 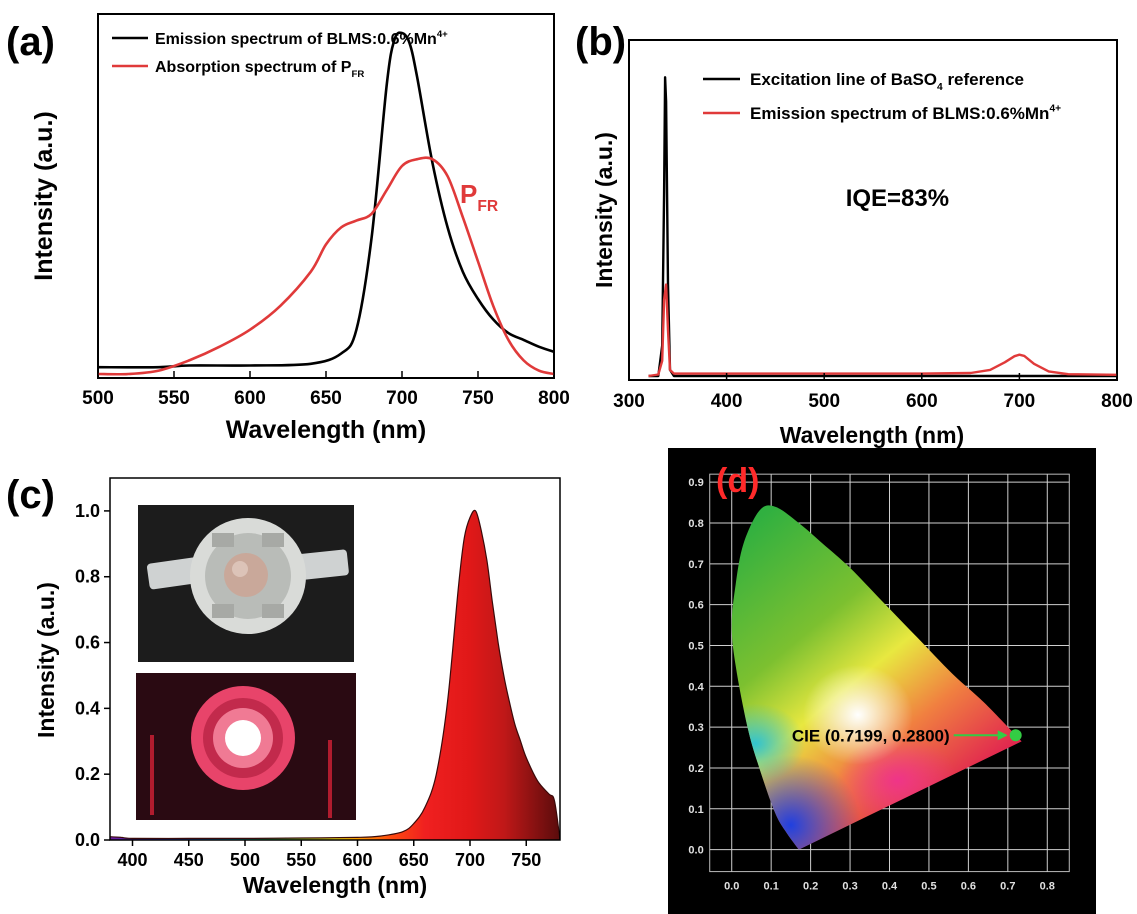 I want to click on plot-a-ylabel: Intensity (a.u.), so click(x=44, y=195).